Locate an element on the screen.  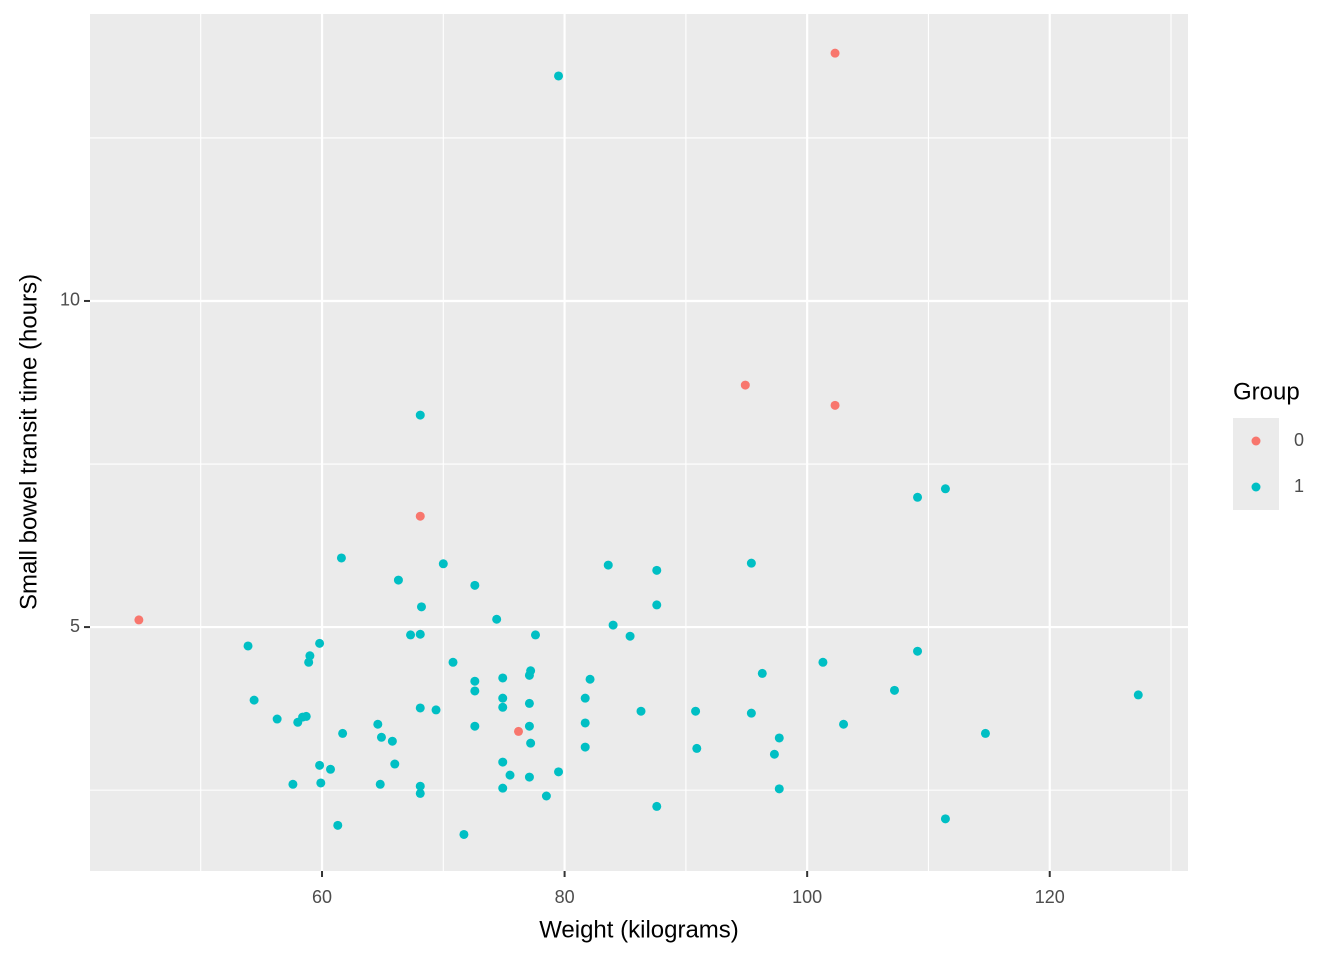
x-tick-label: 80 is located at coordinates (565, 897).